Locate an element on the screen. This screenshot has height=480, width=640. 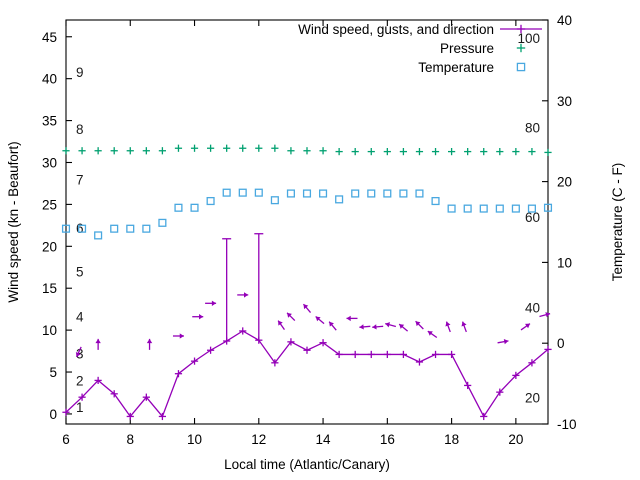
y2-axis-title: Temperature (C - F) is located at coordinates (617, 222).